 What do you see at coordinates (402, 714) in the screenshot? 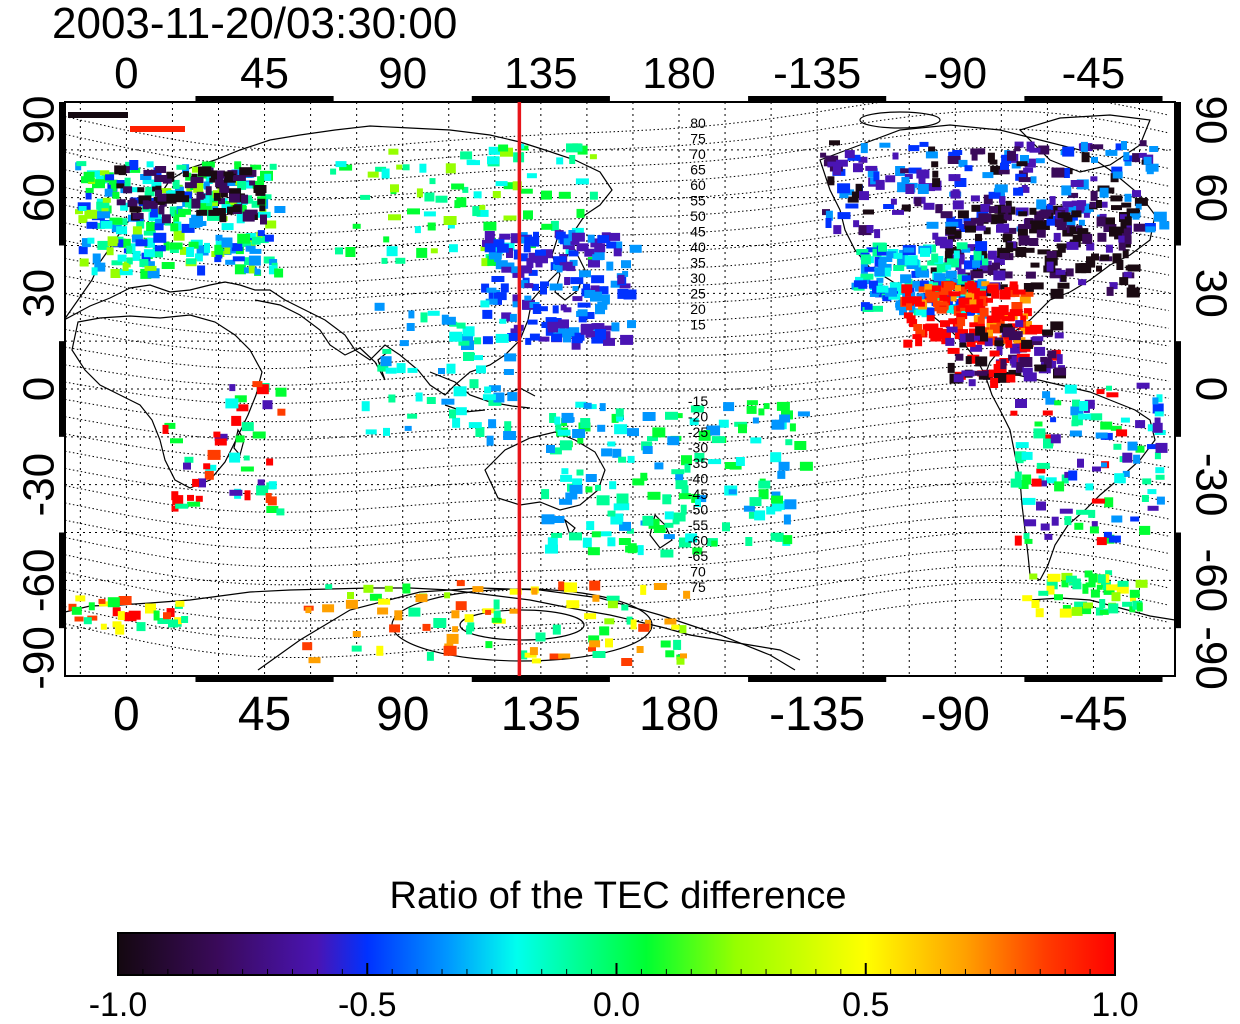
I see `longitude-tick-label: 90` at bounding box center [402, 714].